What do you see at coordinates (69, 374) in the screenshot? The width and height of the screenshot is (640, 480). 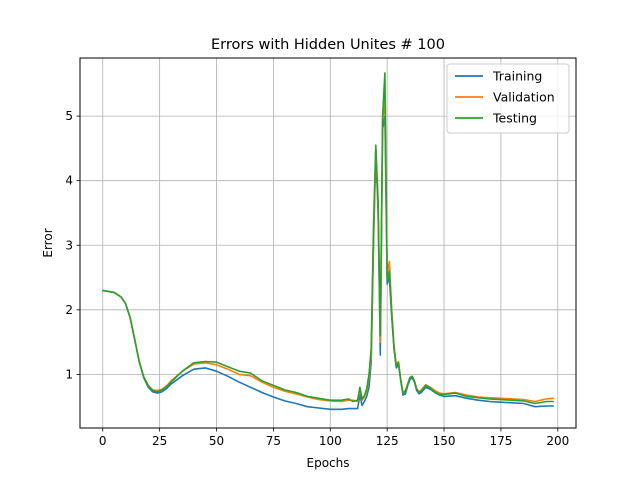 I see `y-tick-label: 1` at bounding box center [69, 374].